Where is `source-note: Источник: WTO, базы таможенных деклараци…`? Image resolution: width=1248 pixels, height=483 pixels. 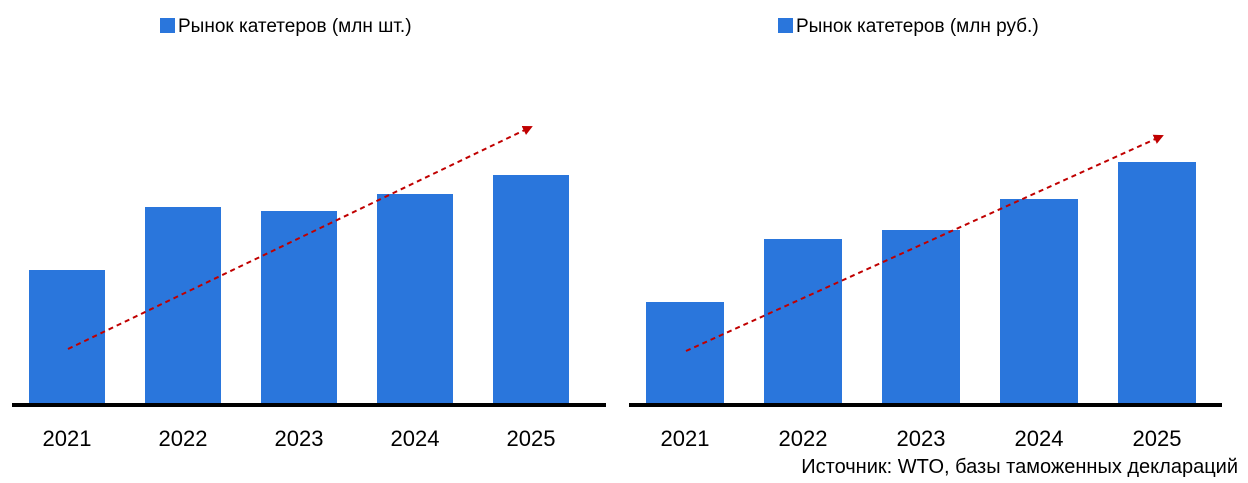 source-note: Источник: WTO, базы таможенных деклараци… is located at coordinates (1019, 467).